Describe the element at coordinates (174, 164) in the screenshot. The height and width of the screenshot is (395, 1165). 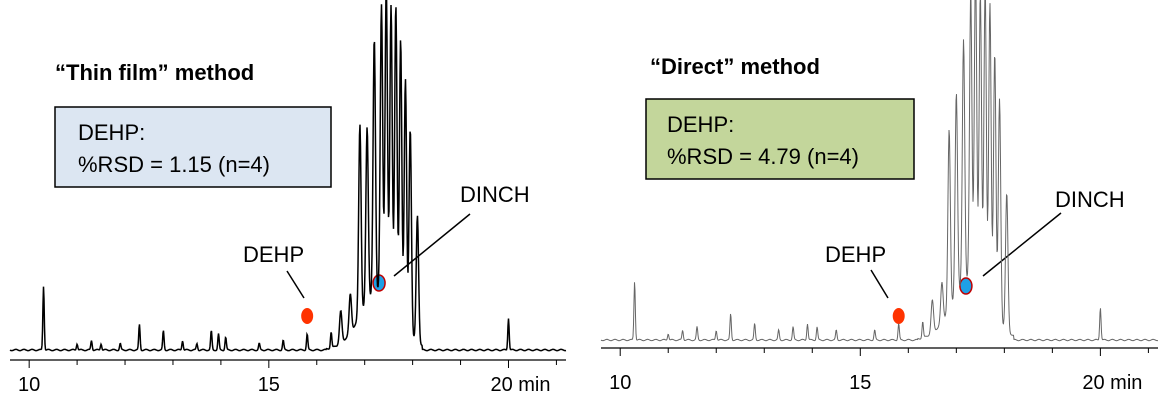
I see `info-box-line2: %RSD = 1.15 (n=4)` at that location.